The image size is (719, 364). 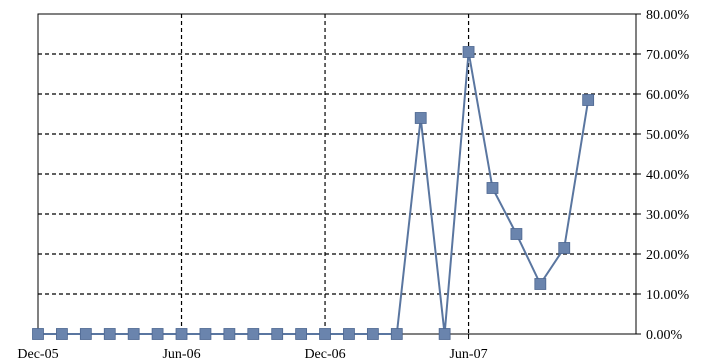 I want to click on y-tick-label: 10.00%, so click(x=668, y=295).